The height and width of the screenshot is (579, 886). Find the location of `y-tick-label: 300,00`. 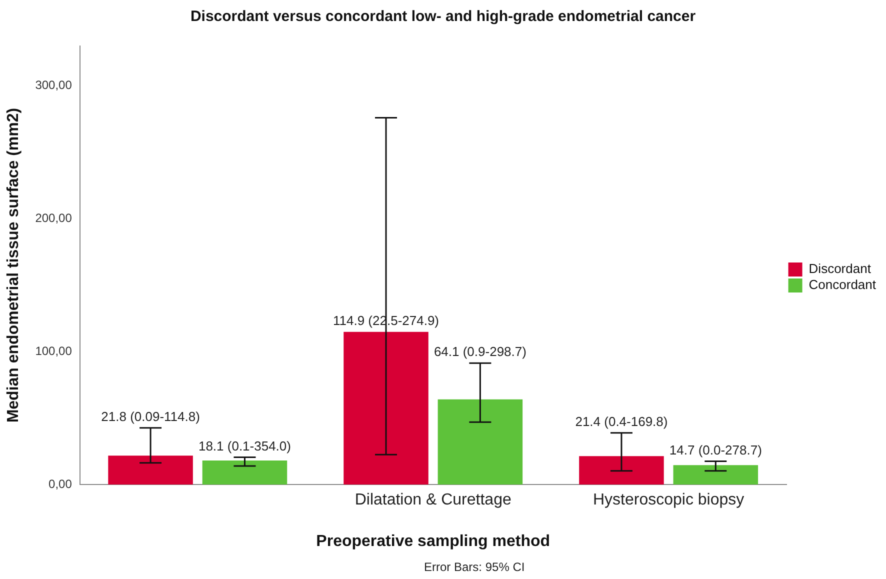

y-tick-label: 300,00 is located at coordinates (53, 85).